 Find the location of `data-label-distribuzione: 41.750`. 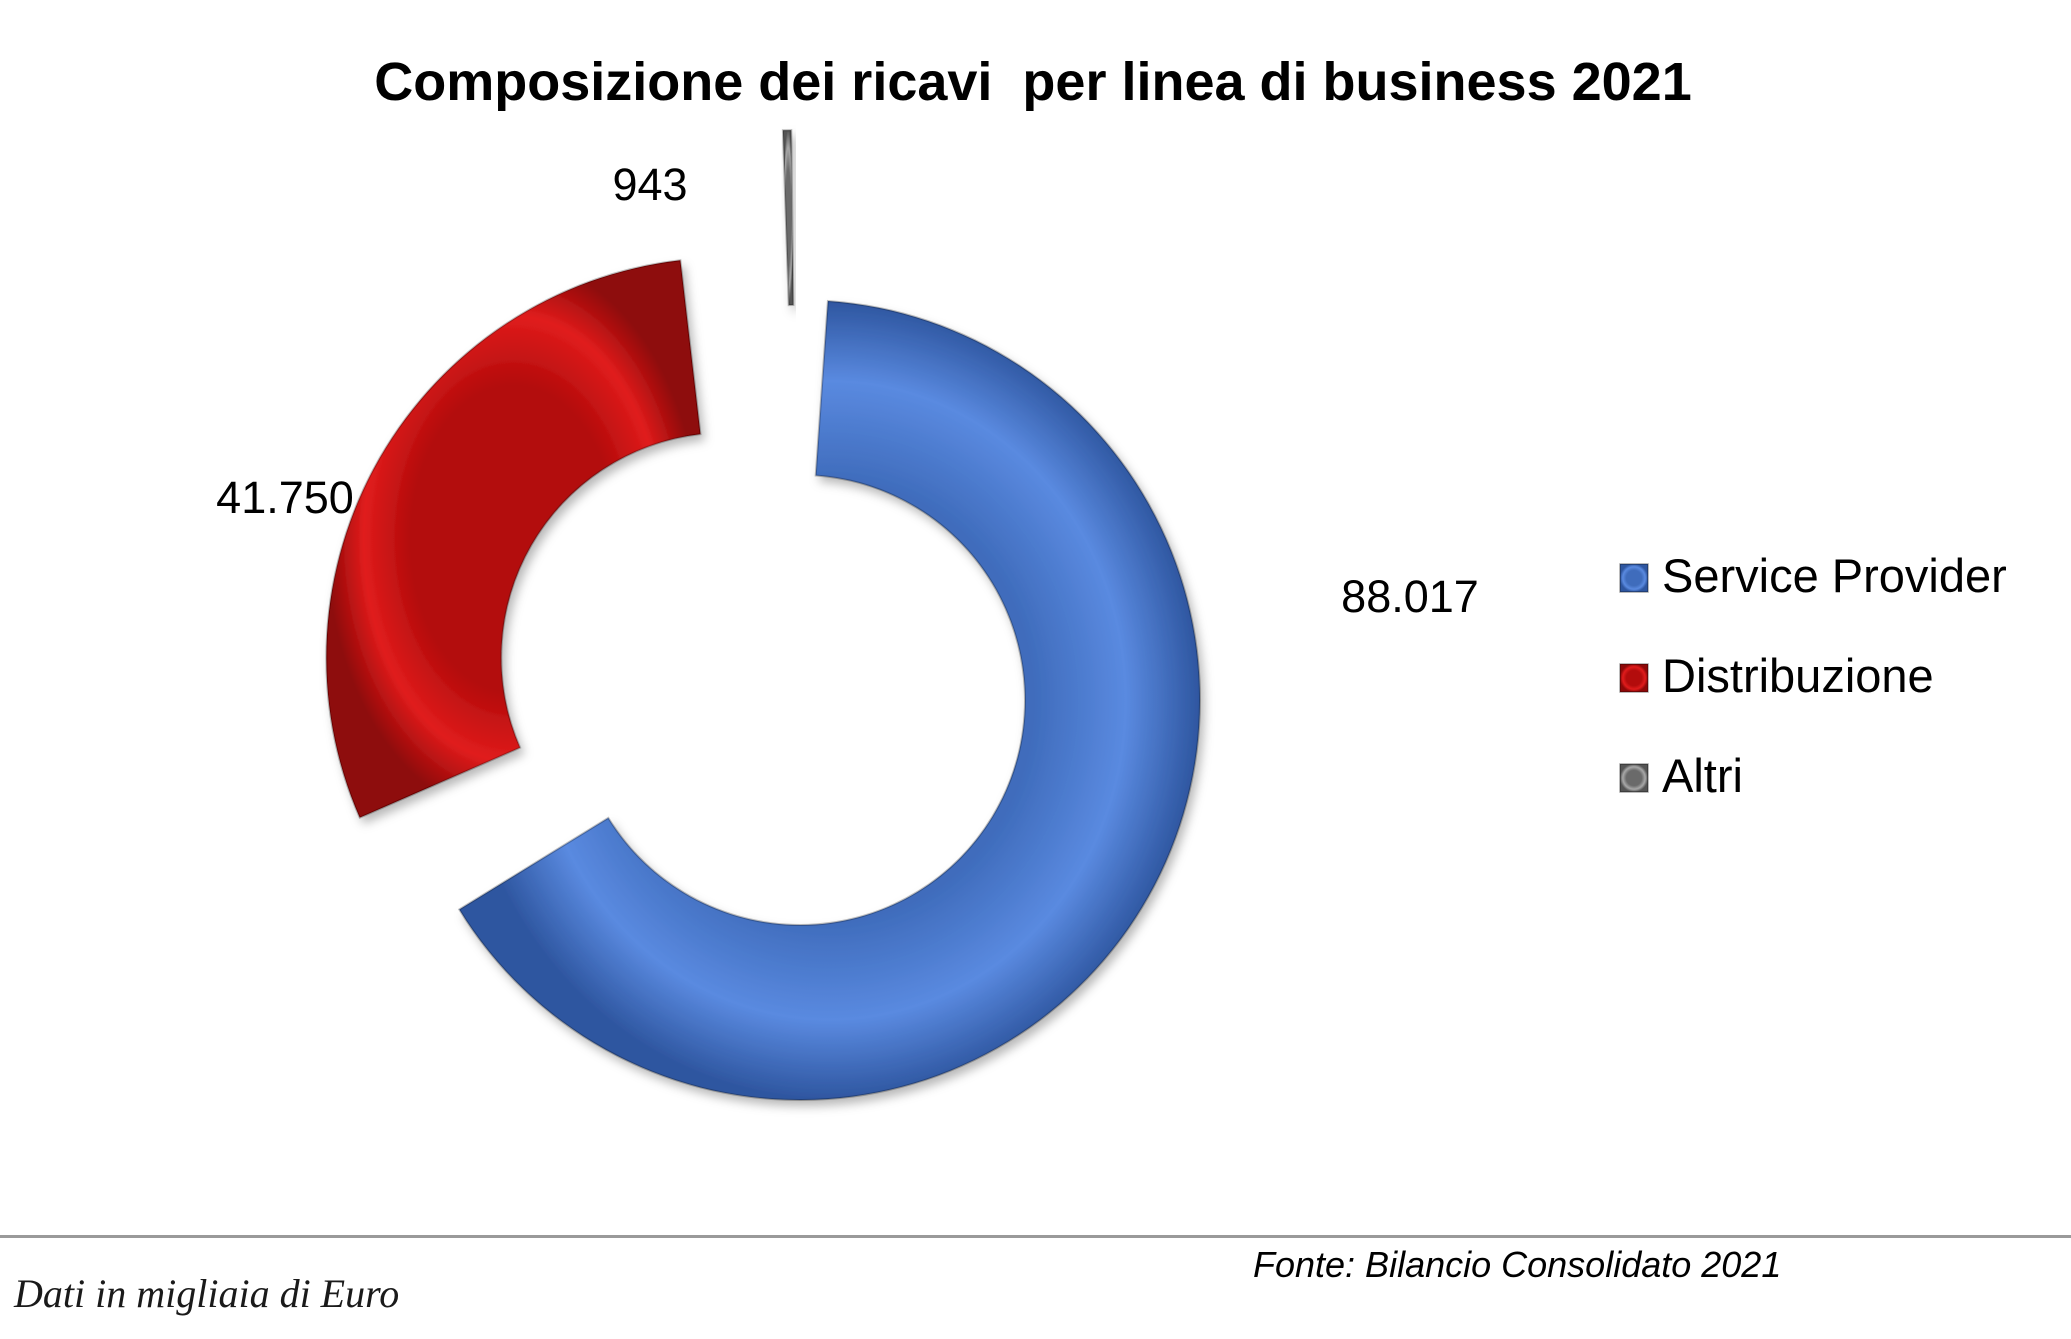

data-label-distribuzione: 41.750 is located at coordinates (285, 497).